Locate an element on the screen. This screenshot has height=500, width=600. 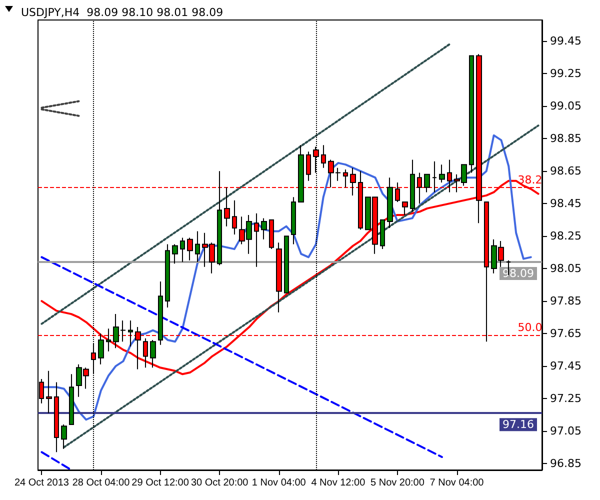
x-tick-label: 4 Nov 12:00 is located at coordinates (338, 483).